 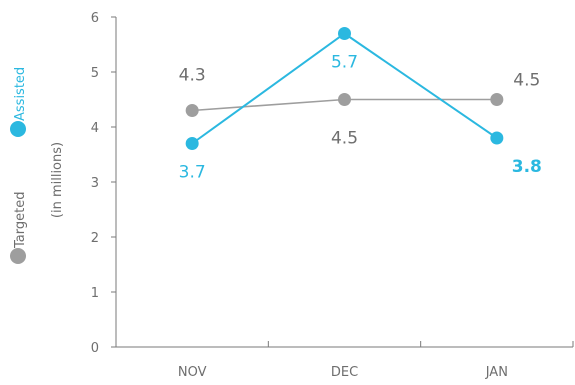 I want to click on x-tick-label: NOV, so click(x=192, y=372).